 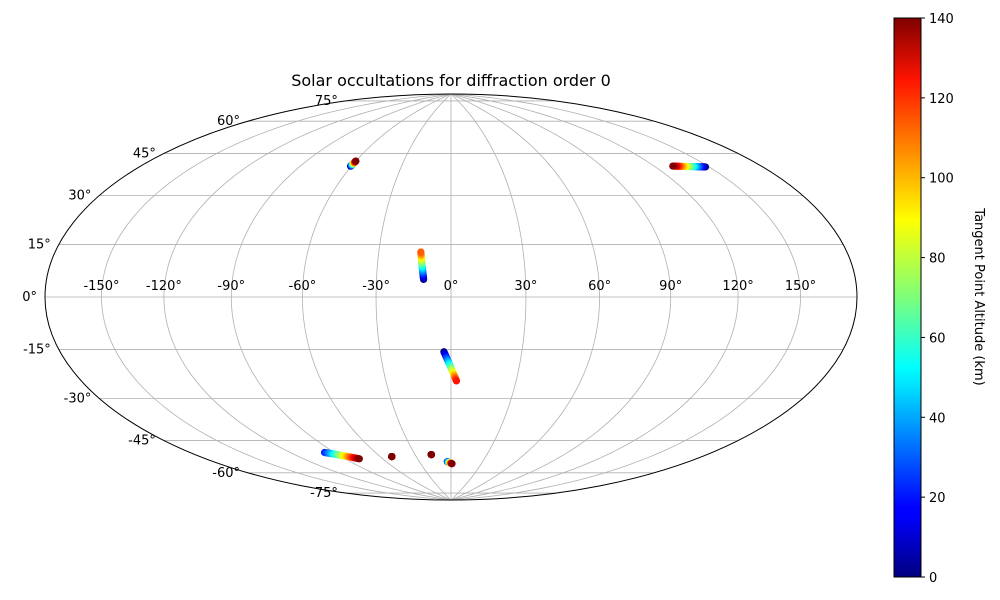 What do you see at coordinates (228, 121) in the screenshot?
I see `latitude-tick-label: 60°` at bounding box center [228, 121].